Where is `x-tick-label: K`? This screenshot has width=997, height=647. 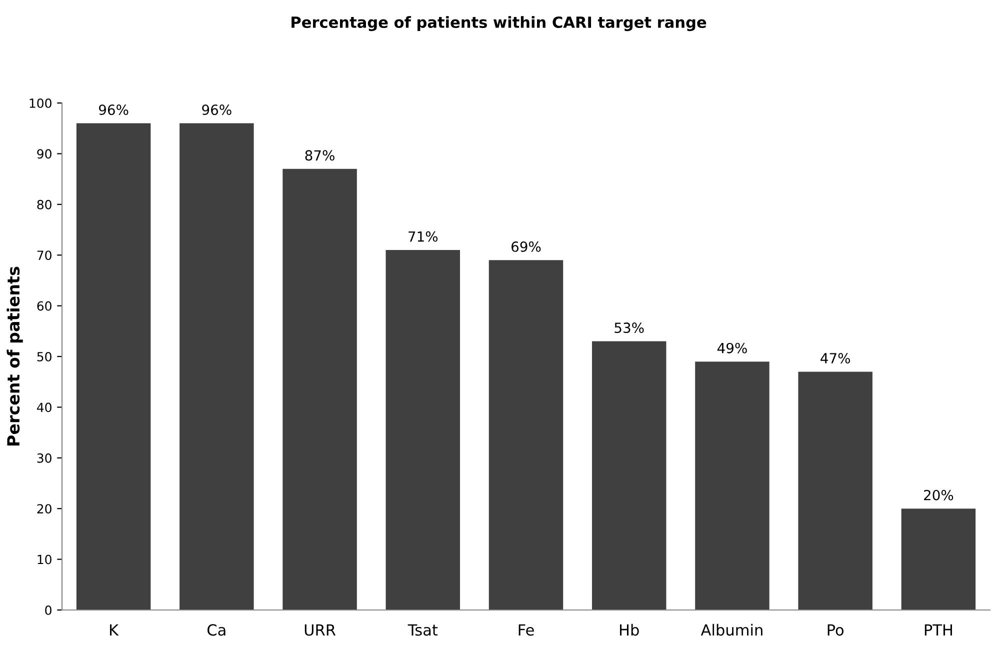 x-tick-label: K is located at coordinates (114, 630).